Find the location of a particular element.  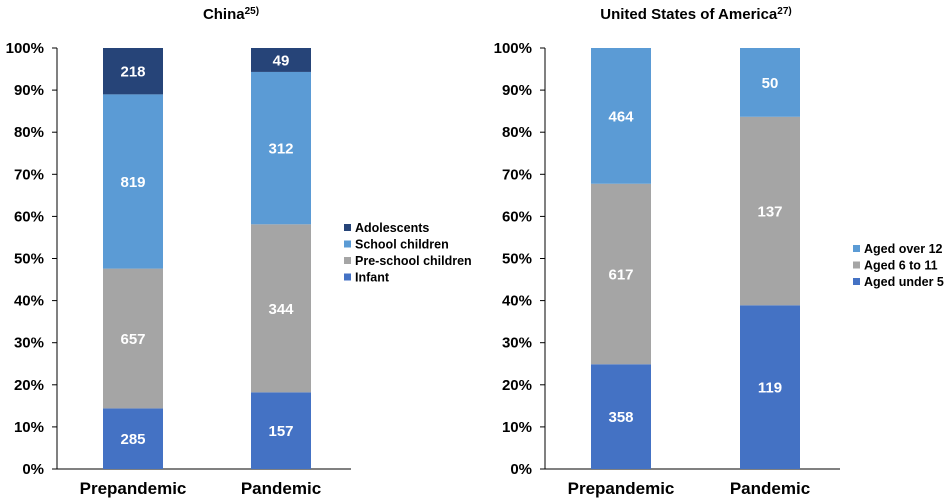

data-label: 344 is located at coordinates (281, 309).